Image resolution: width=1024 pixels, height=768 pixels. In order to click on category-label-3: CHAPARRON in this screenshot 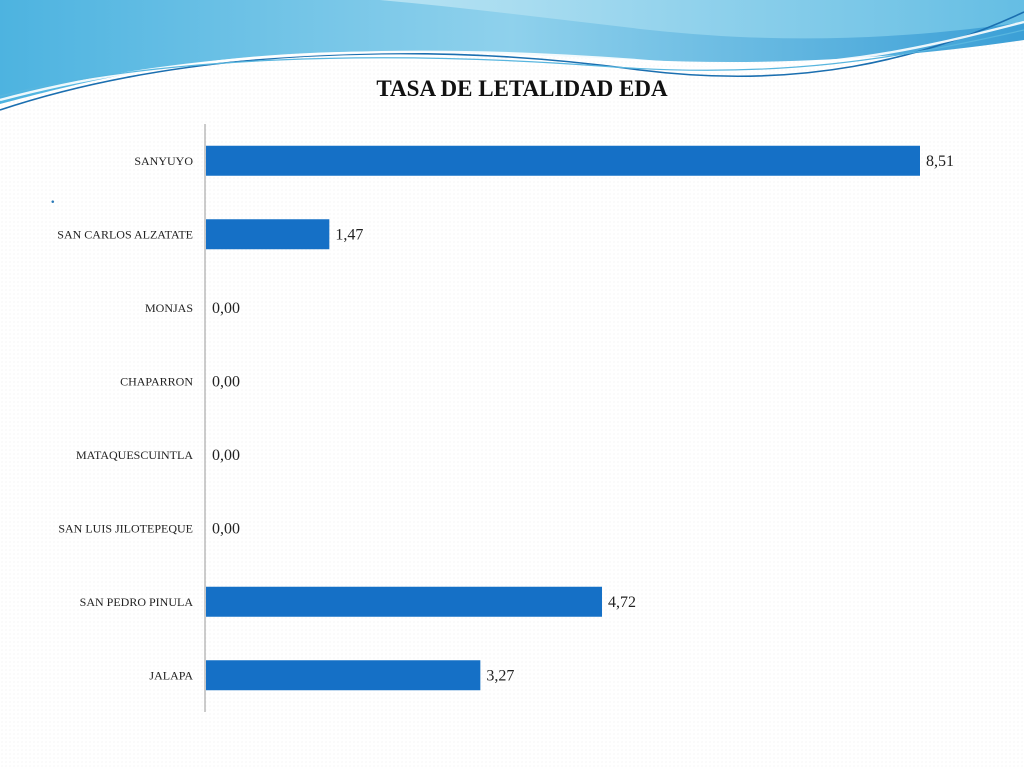, I will do `click(156, 381)`.